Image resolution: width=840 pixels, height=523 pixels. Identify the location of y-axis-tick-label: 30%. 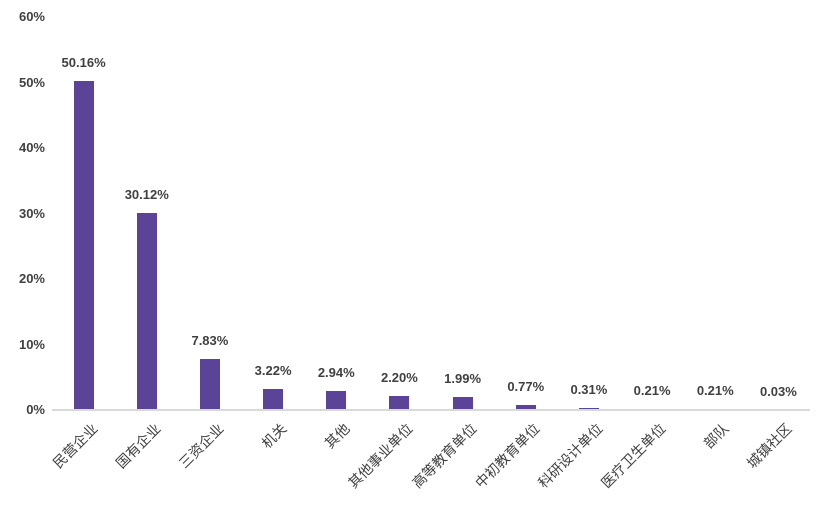
(31, 213).